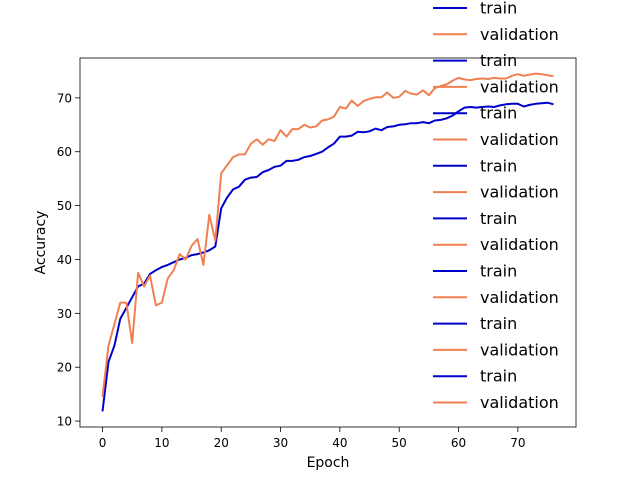 Image resolution: width=640 pixels, height=480 pixels. I want to click on y-tick-label: 60, so click(64, 152).